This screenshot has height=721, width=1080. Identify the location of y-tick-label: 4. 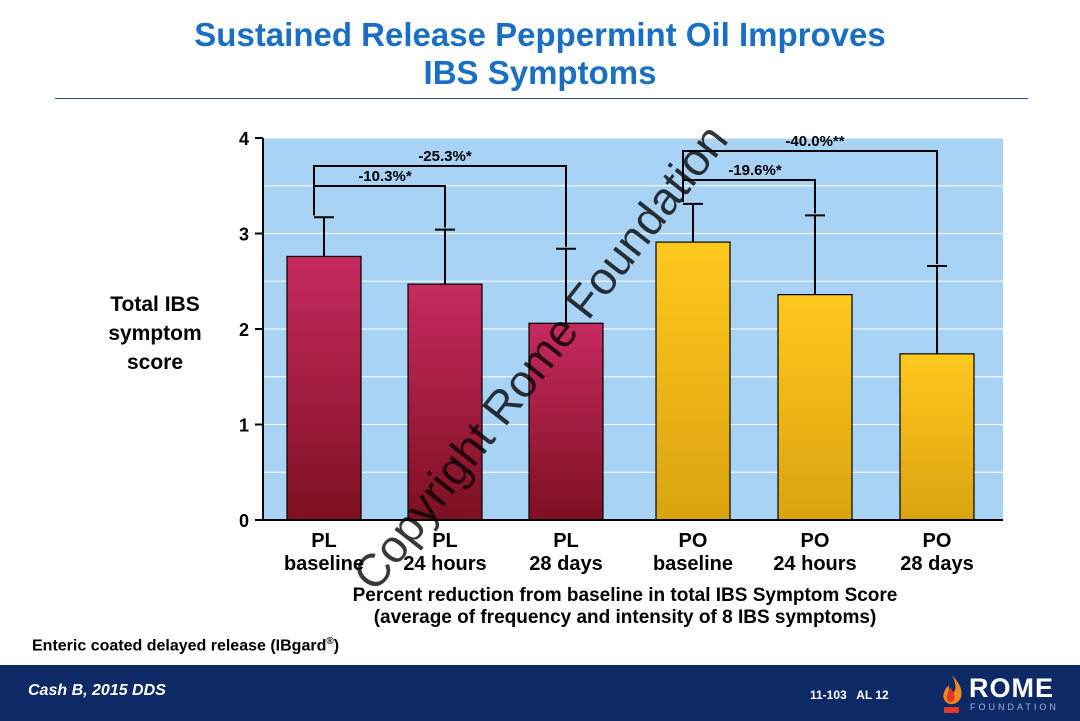
(244, 139).